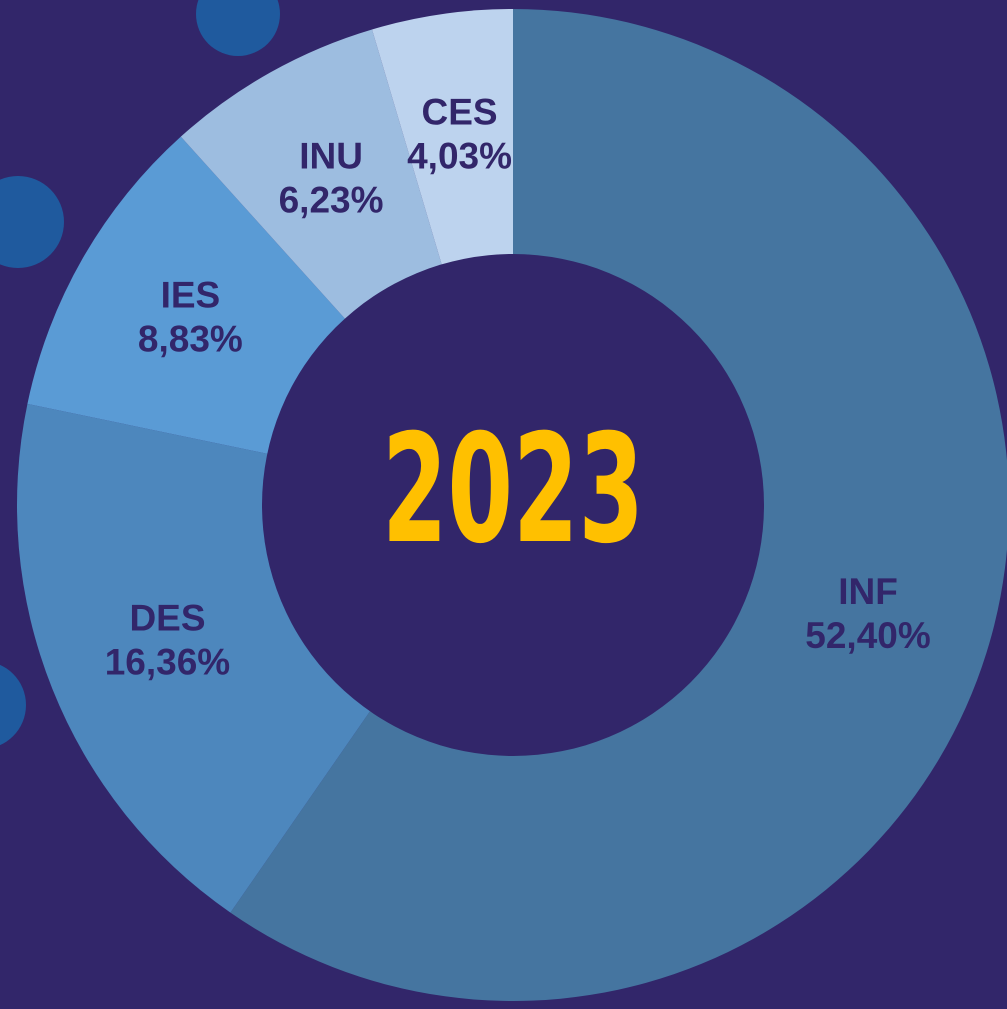 The width and height of the screenshot is (1007, 1009). What do you see at coordinates (459, 156) in the screenshot?
I see `value-label: 4,03%` at bounding box center [459, 156].